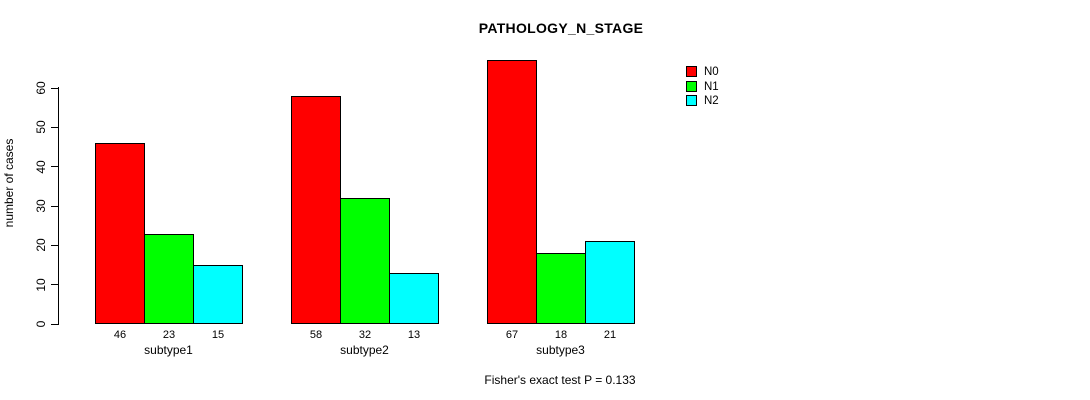 The image size is (1090, 400). What do you see at coordinates (512, 192) in the screenshot?
I see `bar-N0-subtype3` at bounding box center [512, 192].